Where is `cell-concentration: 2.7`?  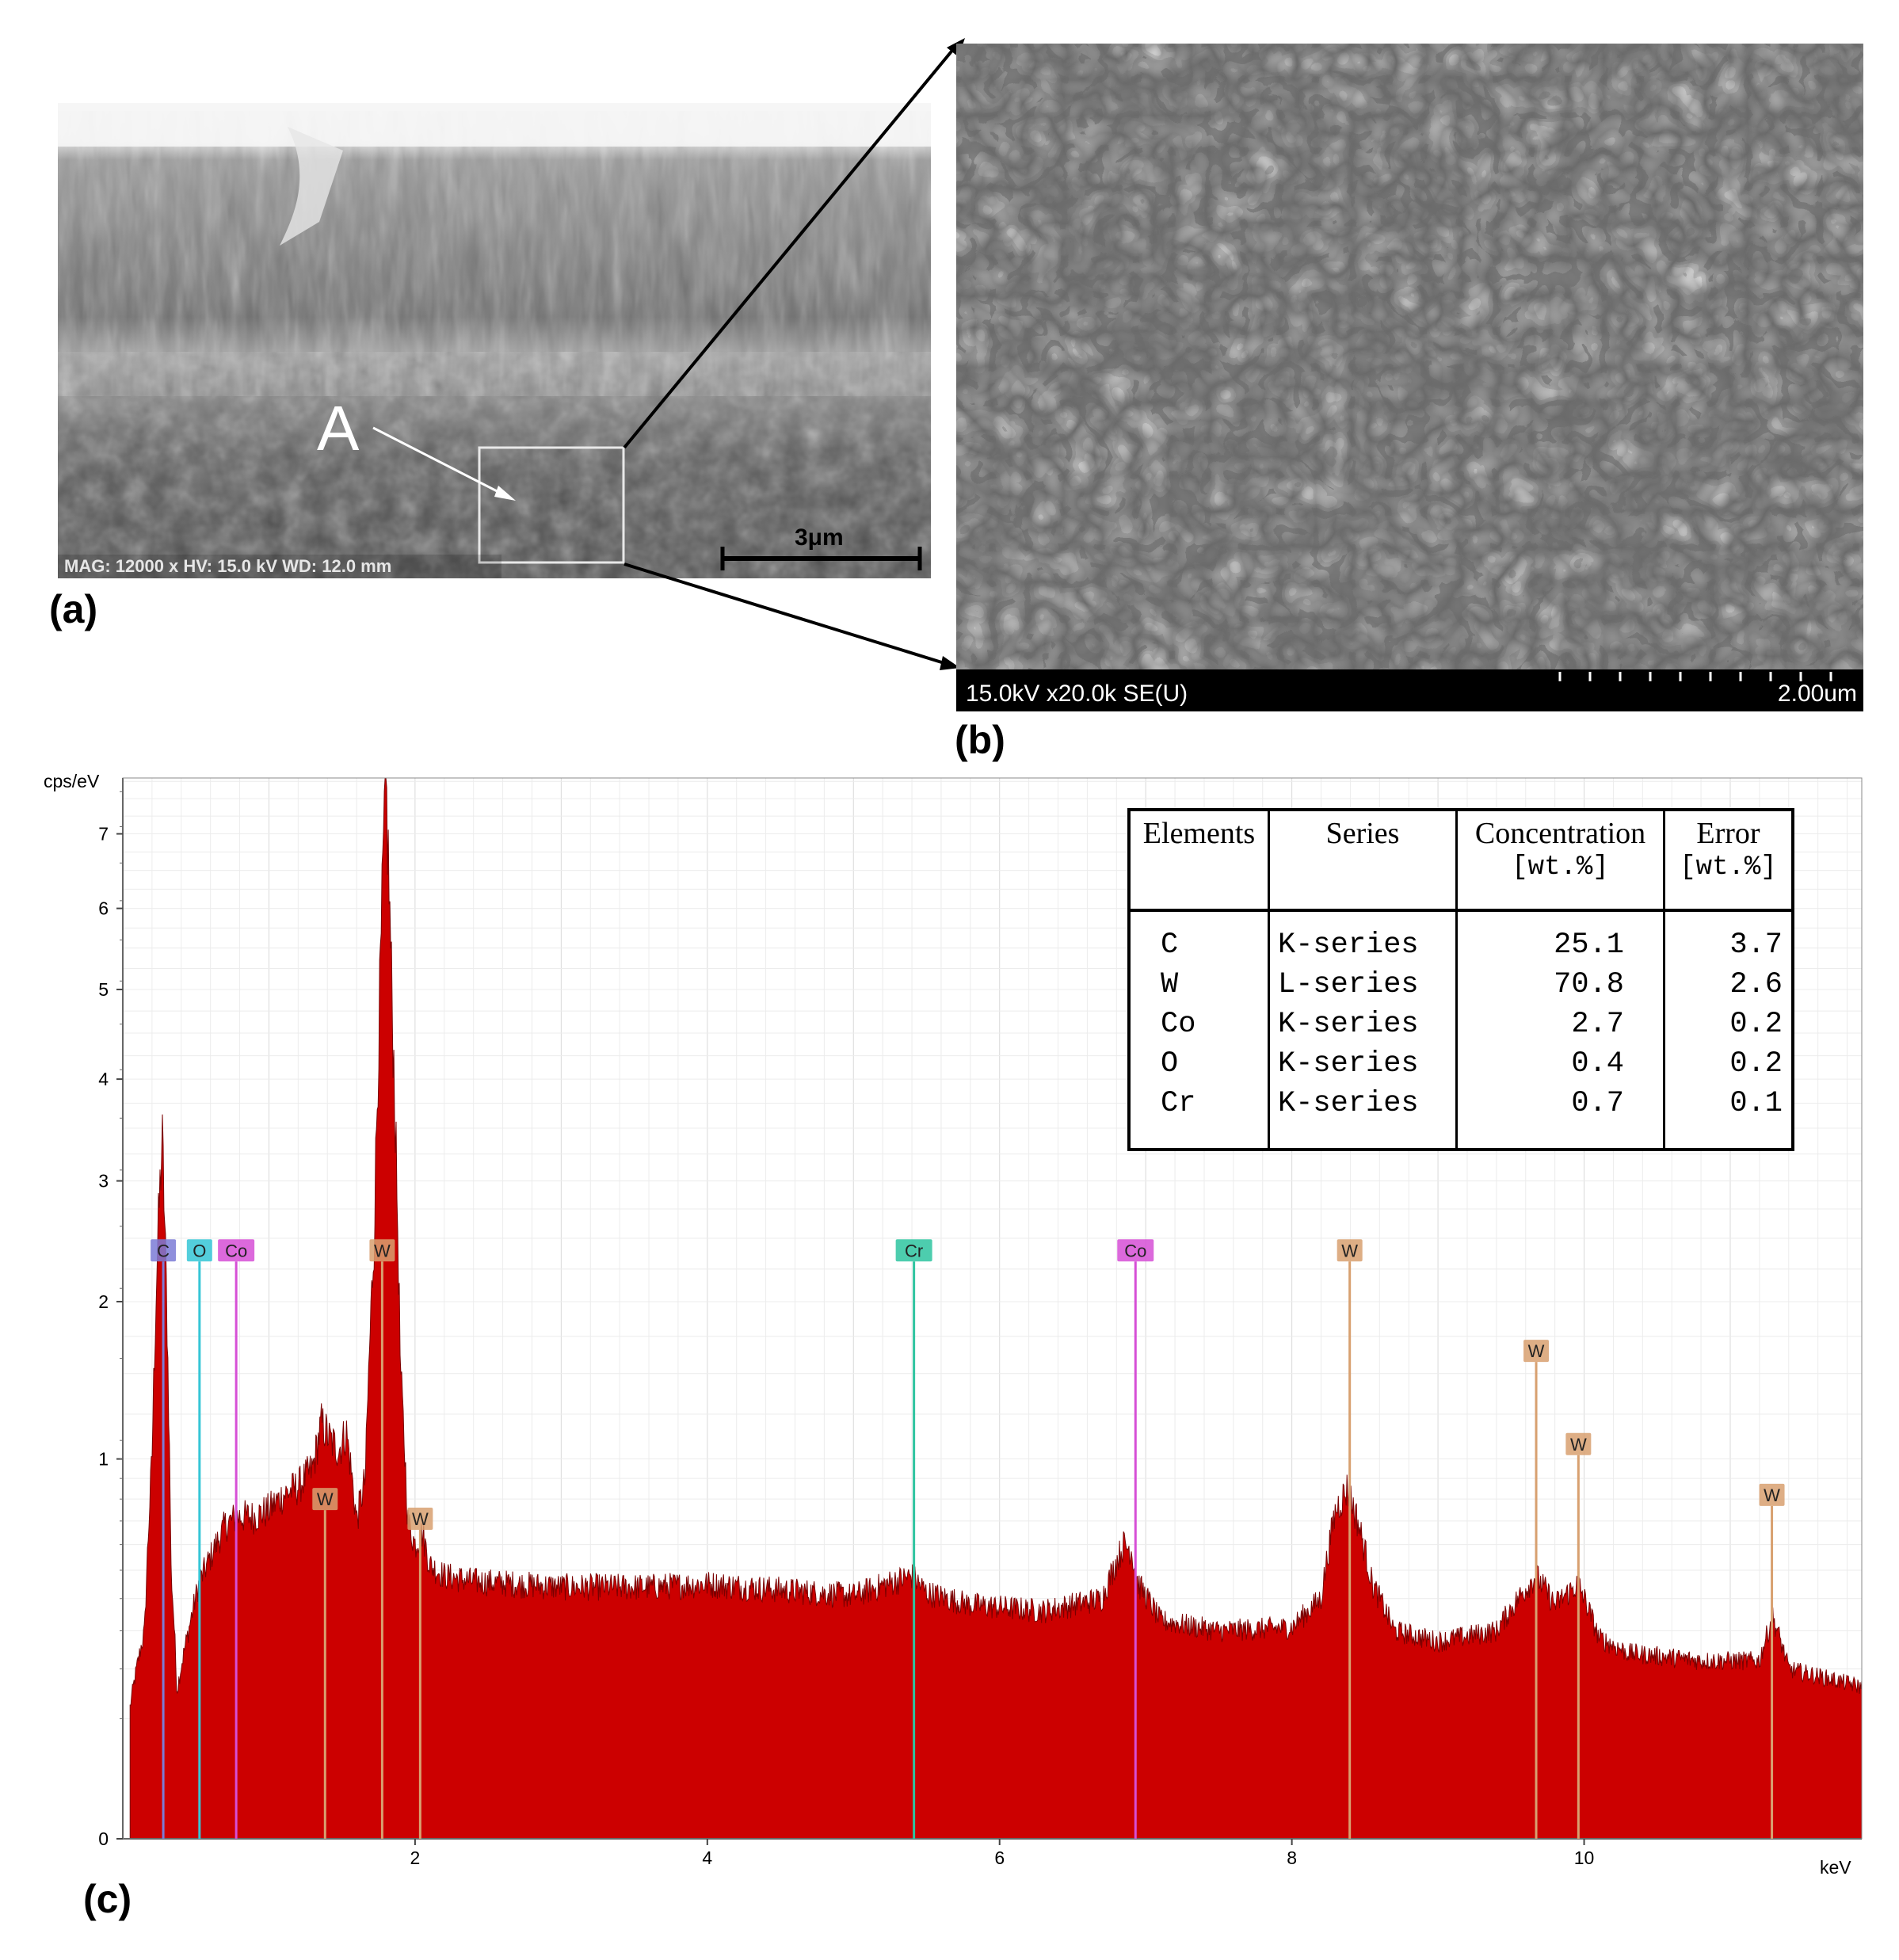 cell-concentration: 2.7 is located at coordinates (1597, 1024).